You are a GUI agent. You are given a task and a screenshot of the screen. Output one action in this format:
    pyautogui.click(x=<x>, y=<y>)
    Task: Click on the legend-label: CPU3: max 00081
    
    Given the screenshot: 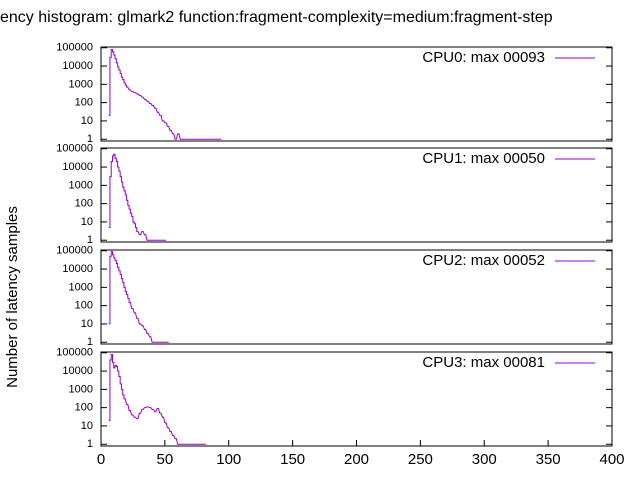 What is the action you would take?
    pyautogui.click(x=483, y=362)
    